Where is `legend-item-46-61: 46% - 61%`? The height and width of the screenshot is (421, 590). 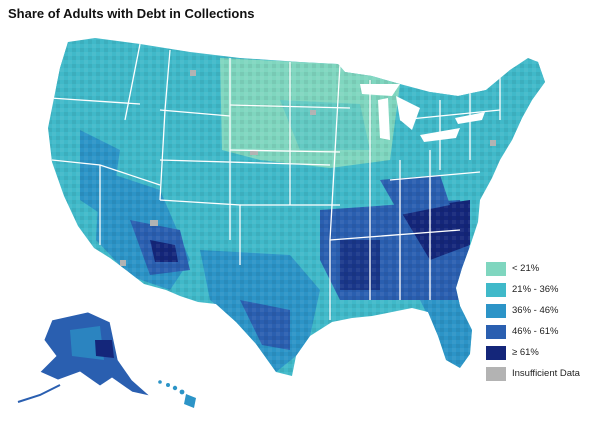 legend-item-46-61: 46% - 61% is located at coordinates (536, 331).